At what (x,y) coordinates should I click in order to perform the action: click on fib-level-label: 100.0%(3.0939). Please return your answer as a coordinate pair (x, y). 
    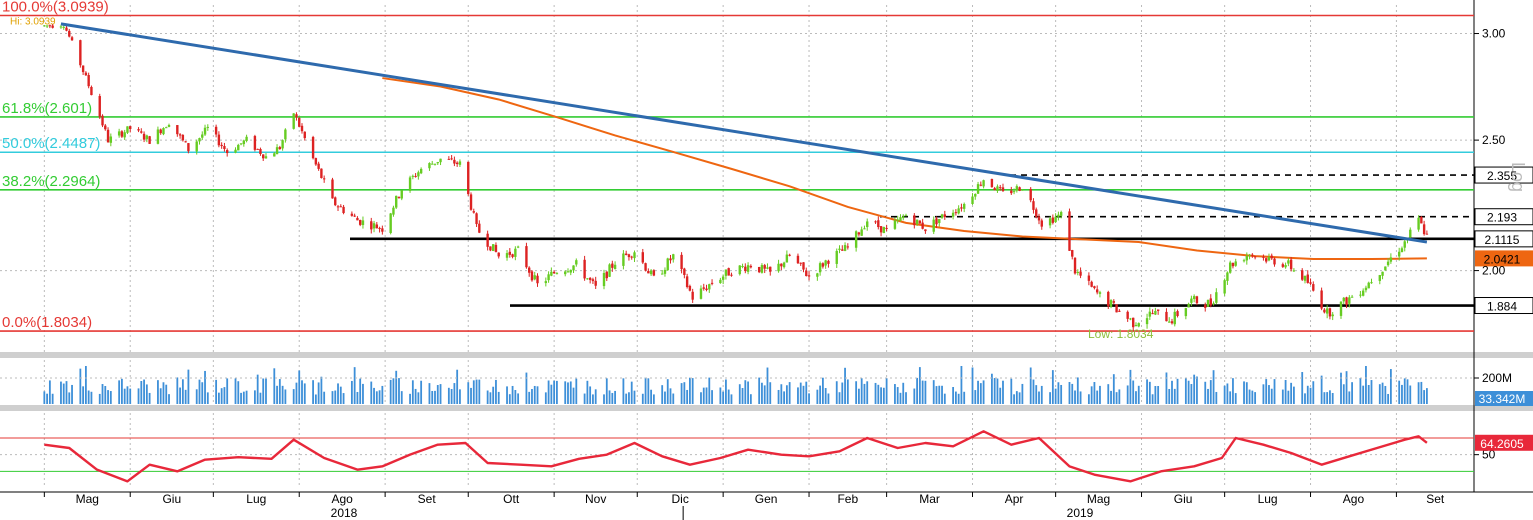
    Looking at the image, I should click on (55, 8).